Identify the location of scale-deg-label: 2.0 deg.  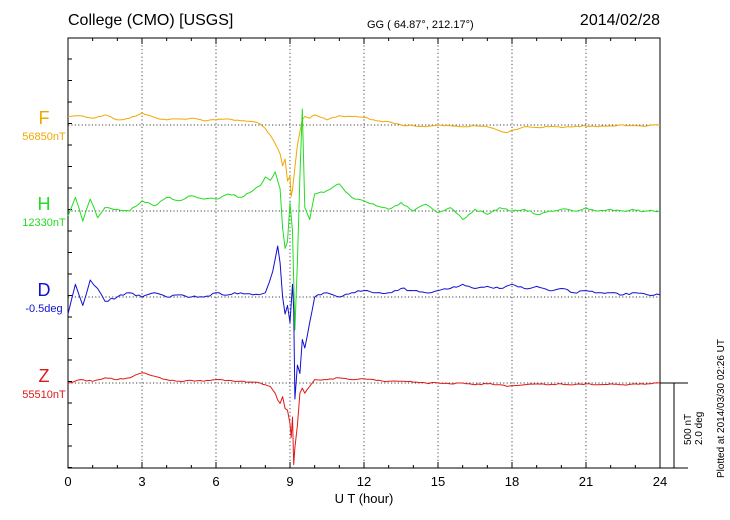
(699, 428).